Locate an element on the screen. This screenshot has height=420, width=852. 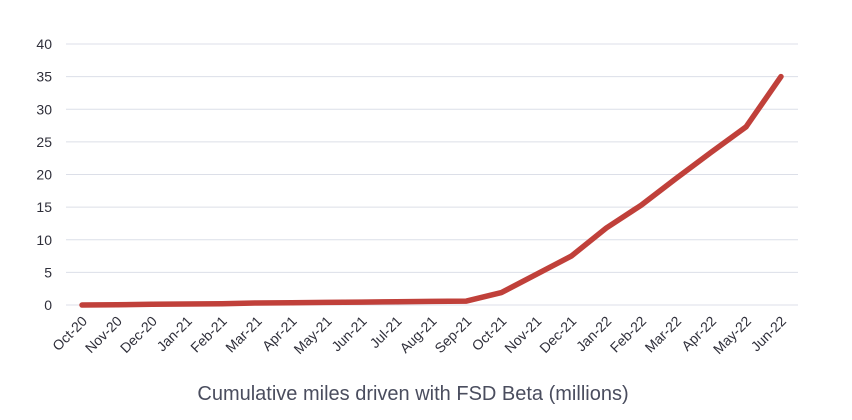
y-tick-label: 30 is located at coordinates (44, 109).